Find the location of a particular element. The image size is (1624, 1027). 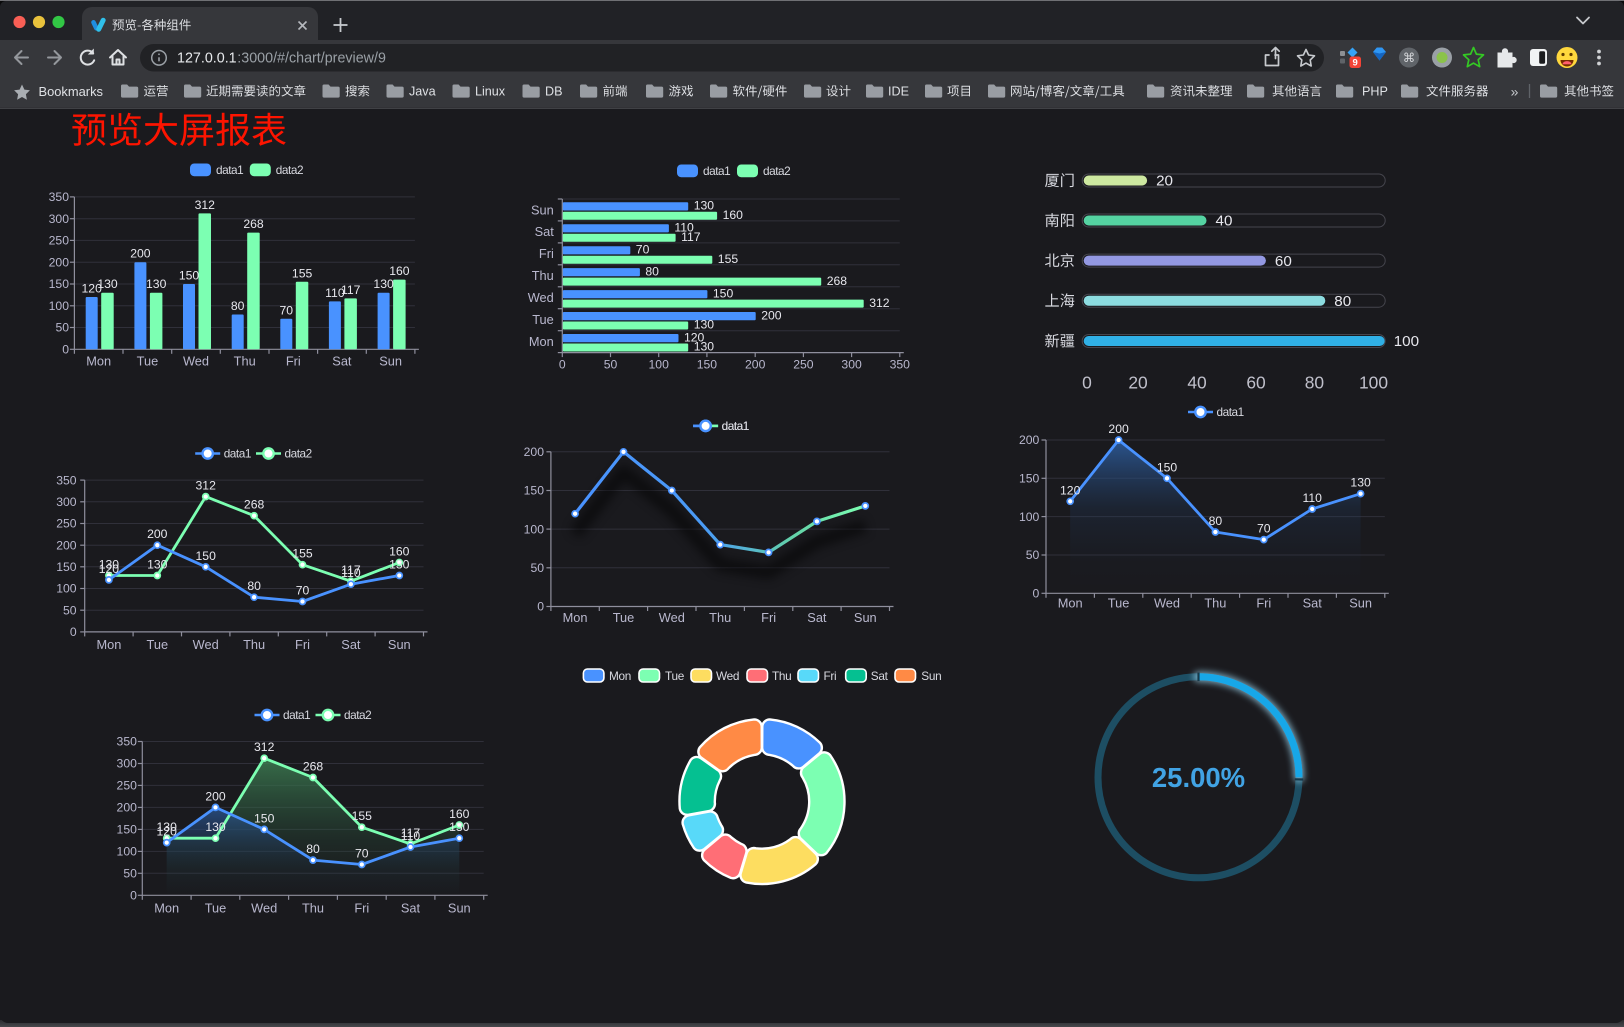

svg-text: PHP is located at coordinates (1375, 92).